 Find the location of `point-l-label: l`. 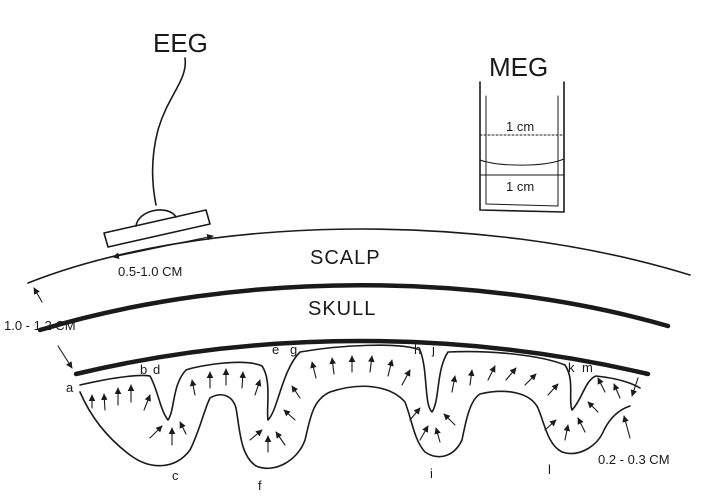

point-l-label: l is located at coordinates (549, 469).